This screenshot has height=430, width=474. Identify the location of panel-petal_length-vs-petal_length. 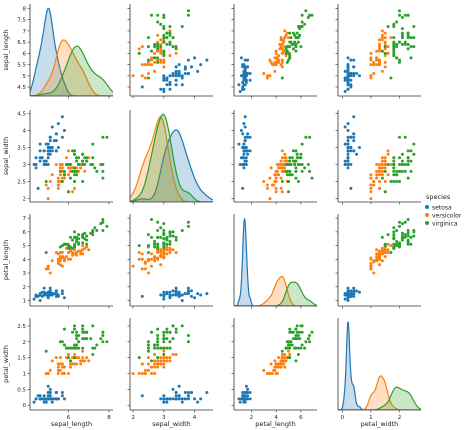
(275, 261).